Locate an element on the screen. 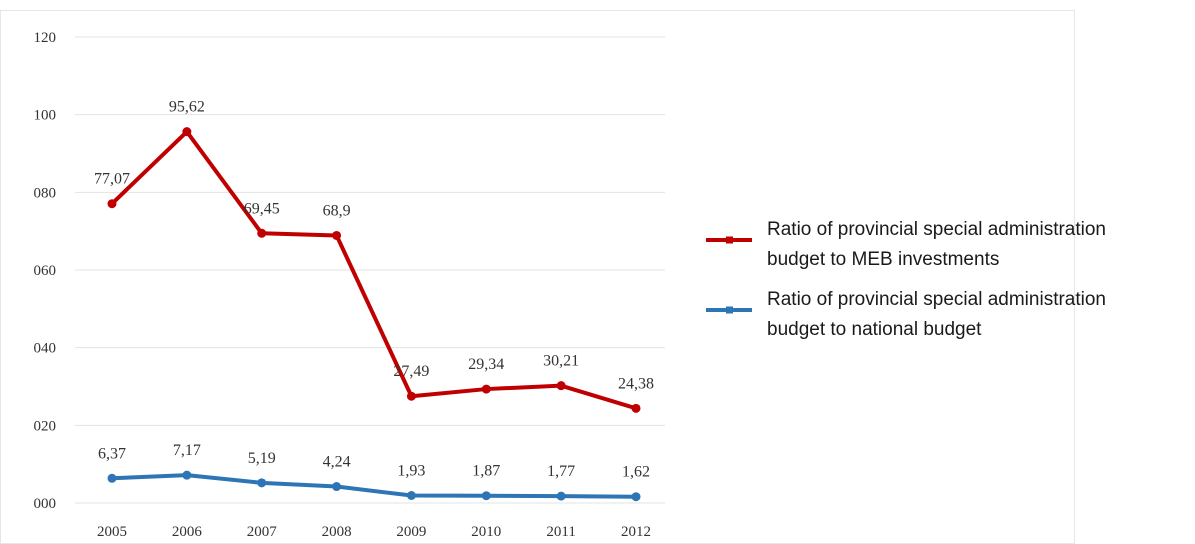 The height and width of the screenshot is (544, 1195). y-tick-label: 100 is located at coordinates (45, 116).